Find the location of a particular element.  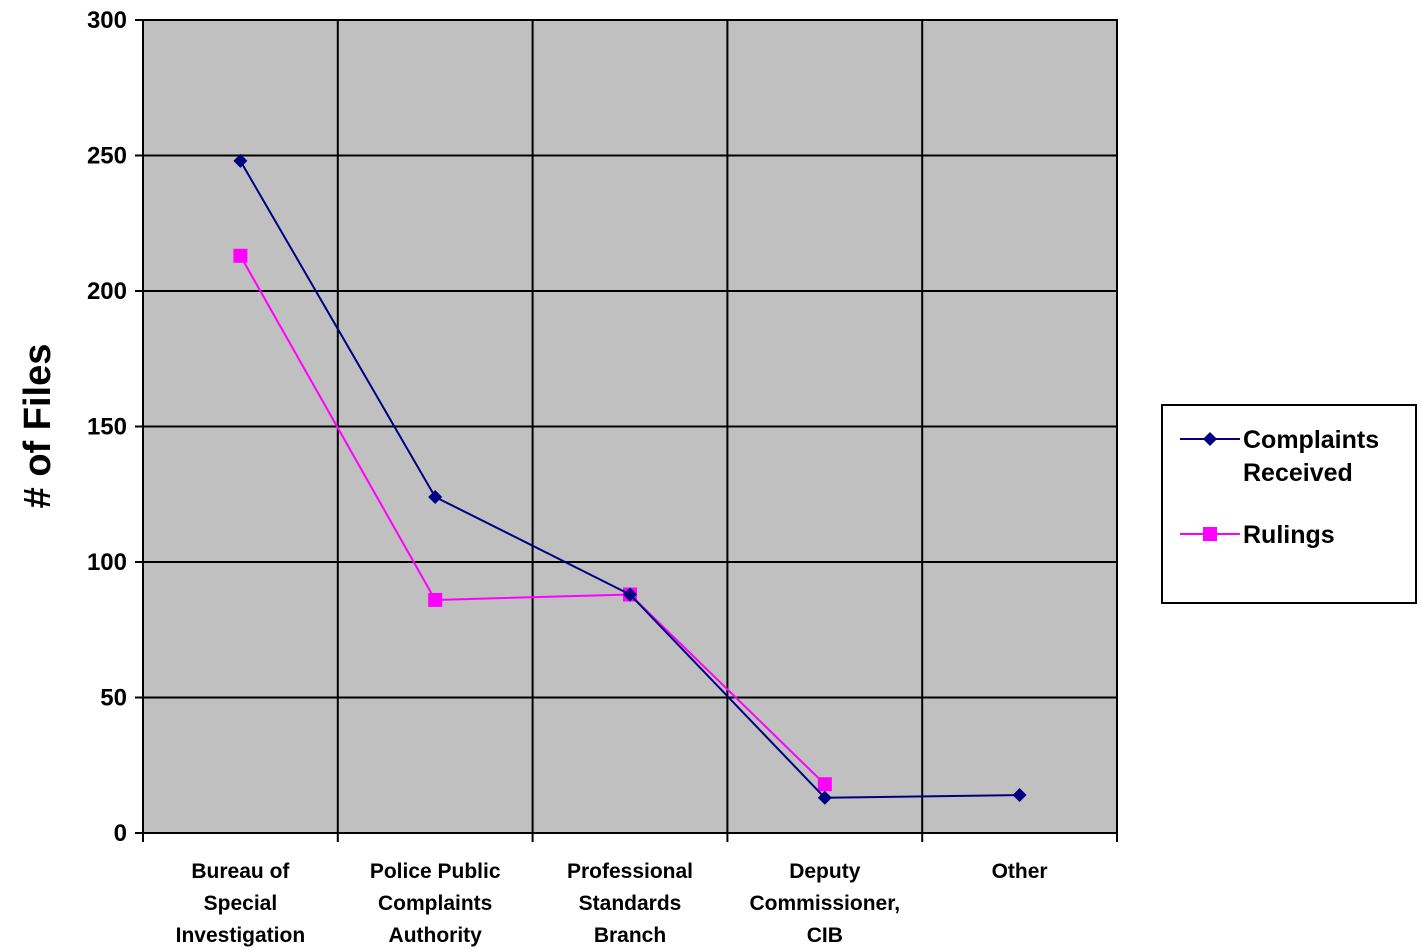

y-tick-label: 200 is located at coordinates (107, 291).